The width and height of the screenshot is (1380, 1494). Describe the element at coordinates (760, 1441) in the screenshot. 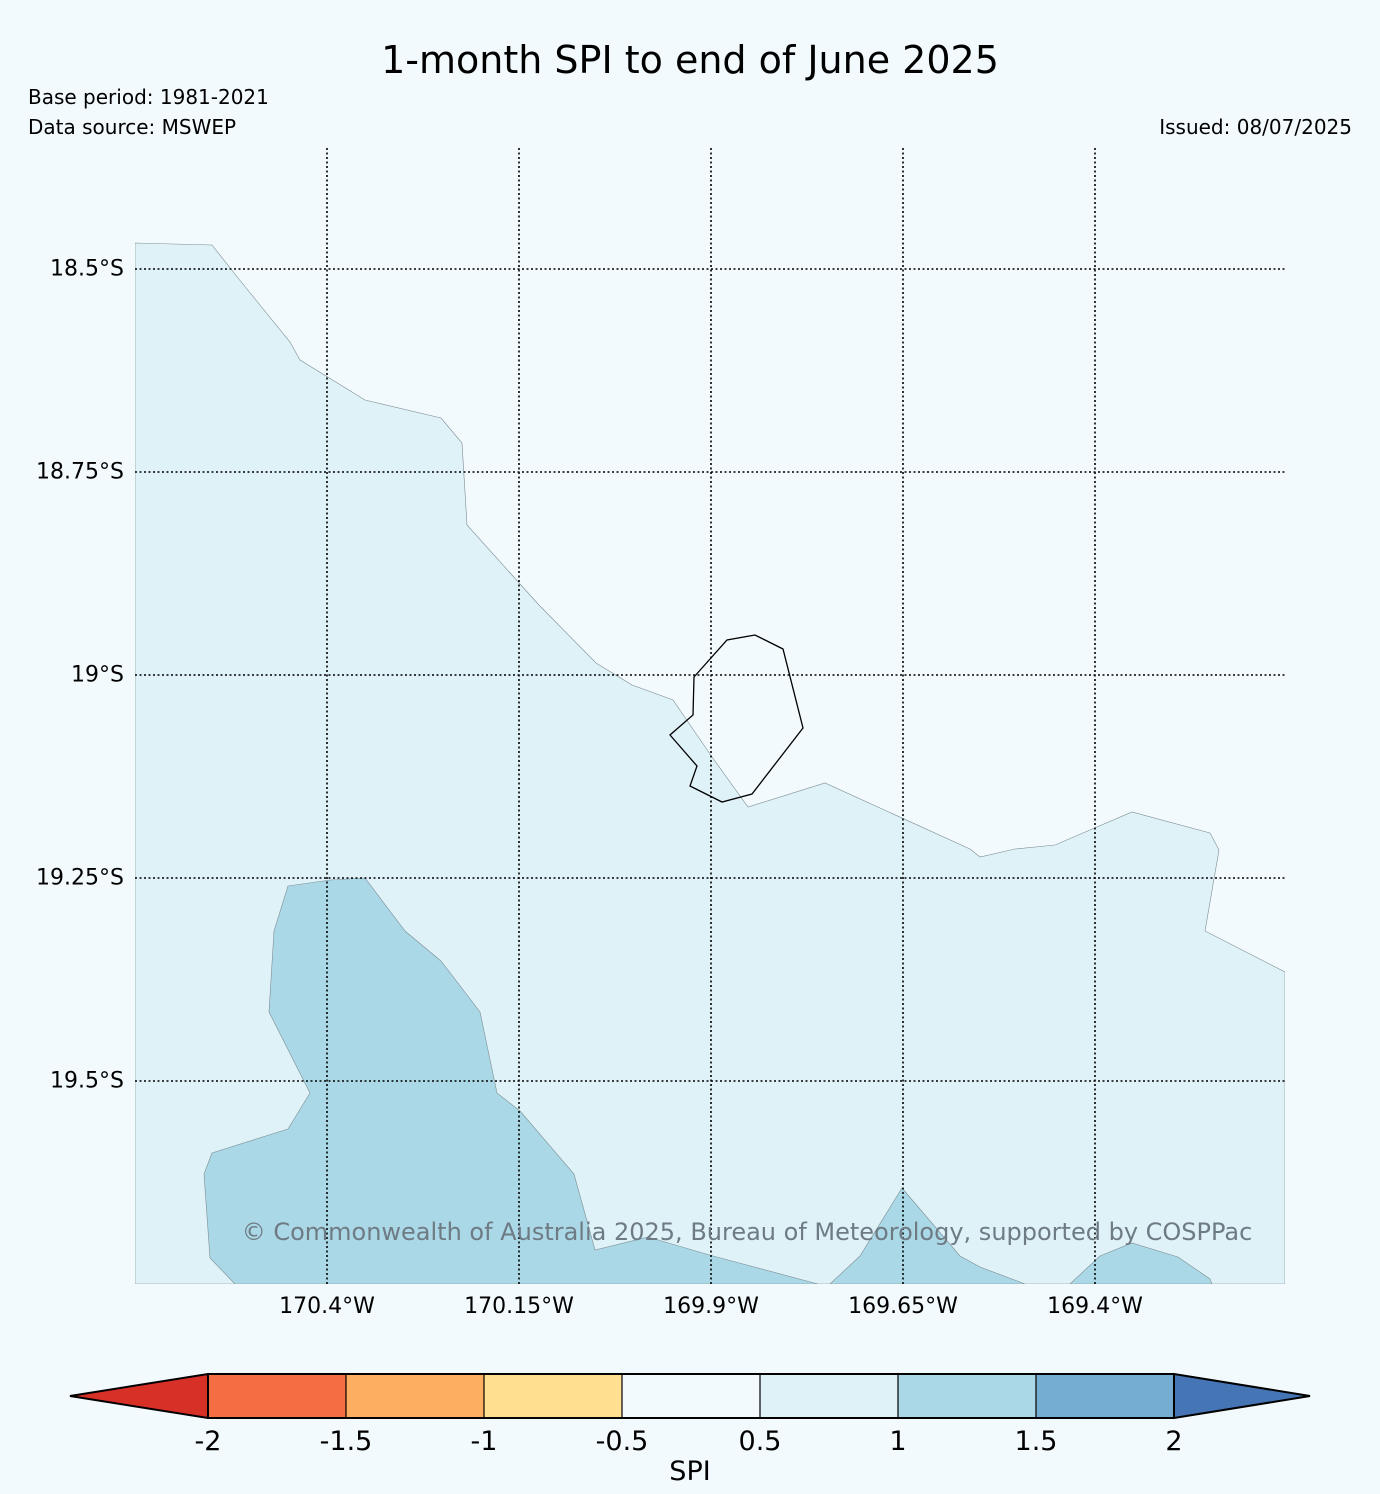

I see `colorbar-tick-label: 0.5` at that location.